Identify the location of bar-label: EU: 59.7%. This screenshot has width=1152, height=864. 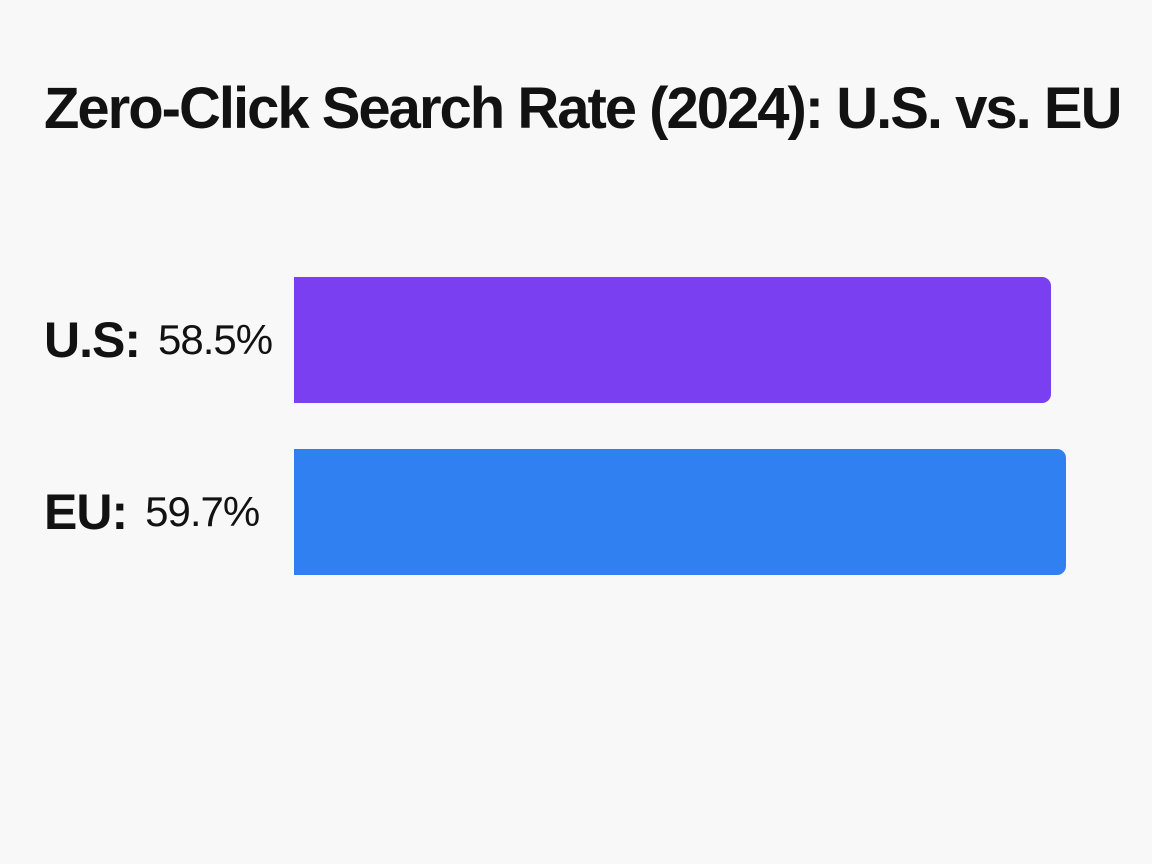
(152, 512).